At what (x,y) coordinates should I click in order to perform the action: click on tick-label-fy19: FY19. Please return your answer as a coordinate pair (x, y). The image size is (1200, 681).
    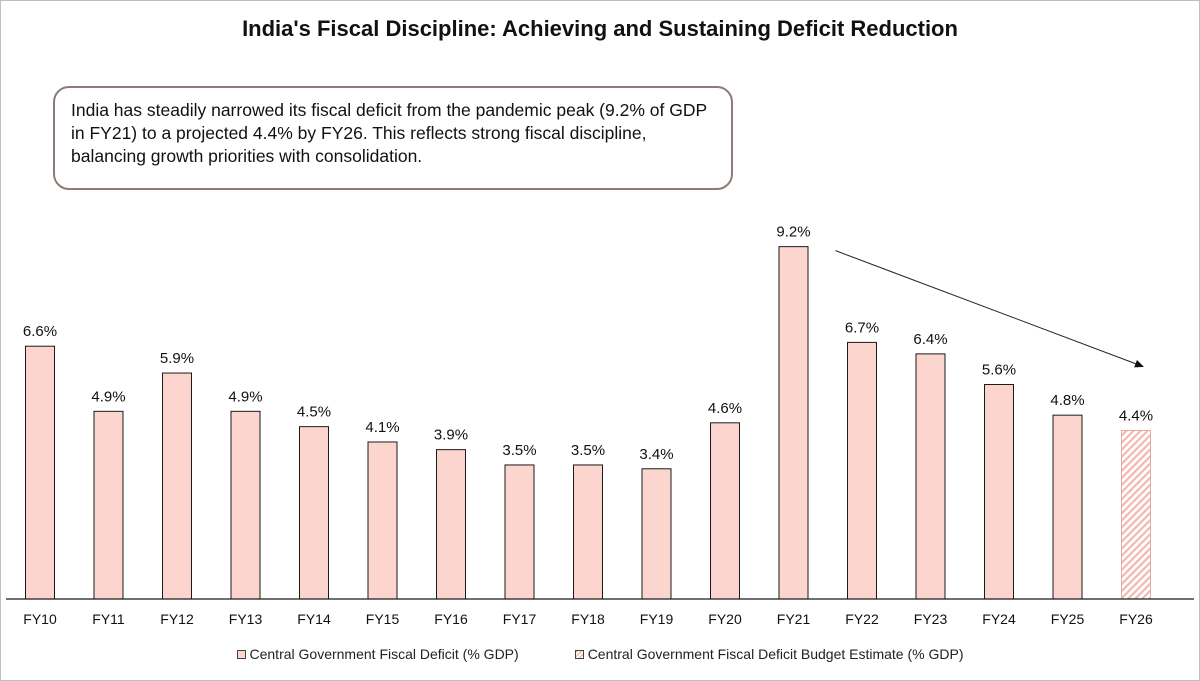
    Looking at the image, I should click on (657, 619).